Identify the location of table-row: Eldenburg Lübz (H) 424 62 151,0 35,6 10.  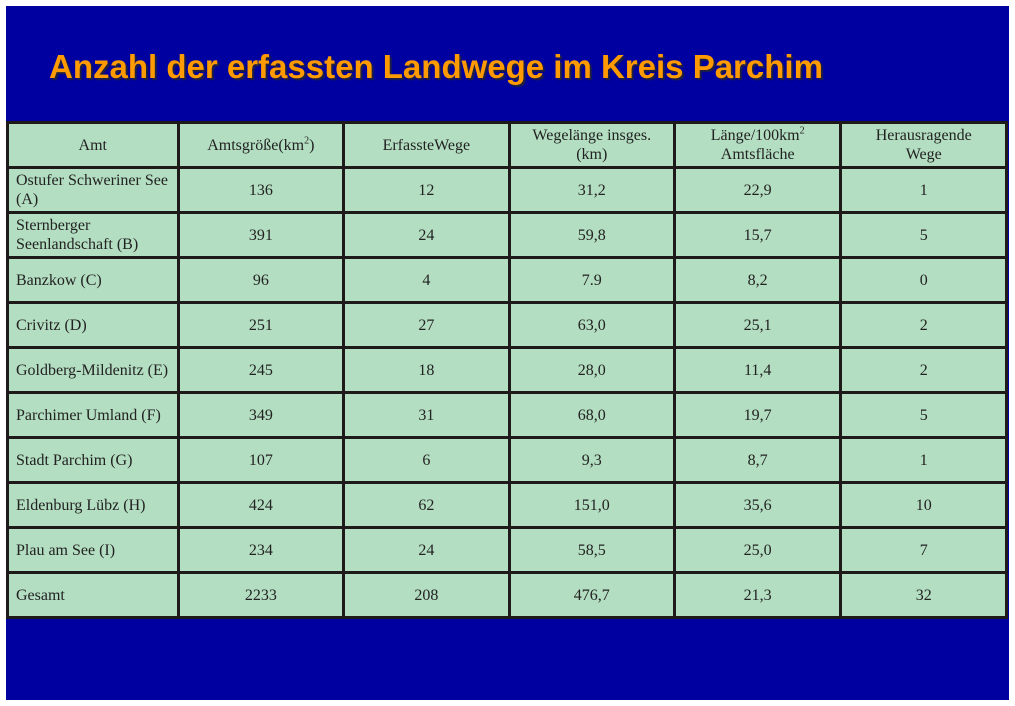
(507, 505).